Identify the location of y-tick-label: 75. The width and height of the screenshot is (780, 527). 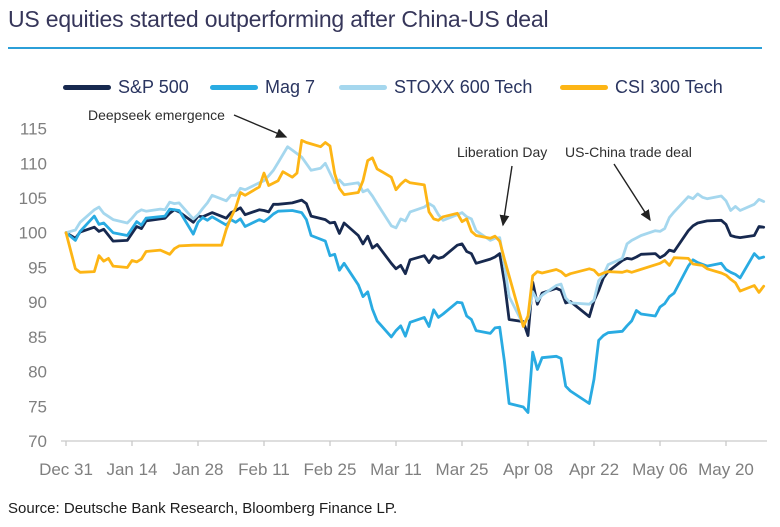
(37, 406).